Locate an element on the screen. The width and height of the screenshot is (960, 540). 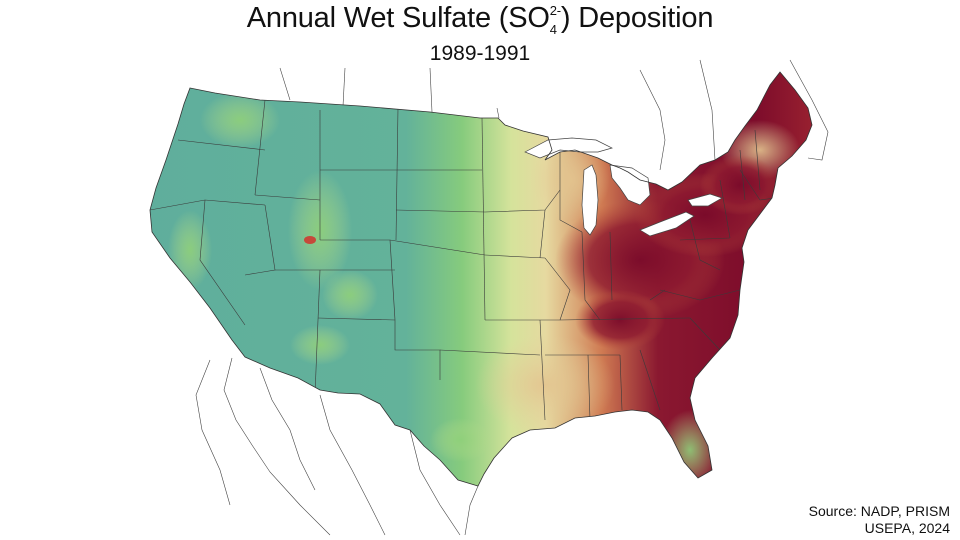
title-subscript: 4 is located at coordinates (553, 29).